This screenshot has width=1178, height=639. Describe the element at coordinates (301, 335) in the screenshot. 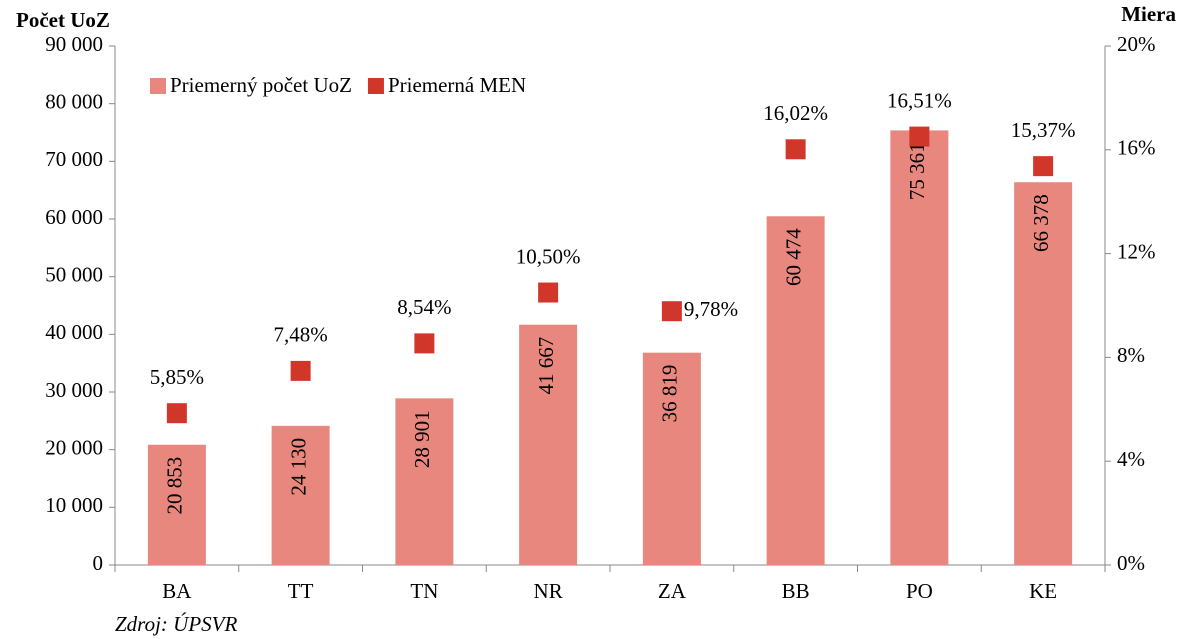

I see `point-value-label: 7,48%` at that location.